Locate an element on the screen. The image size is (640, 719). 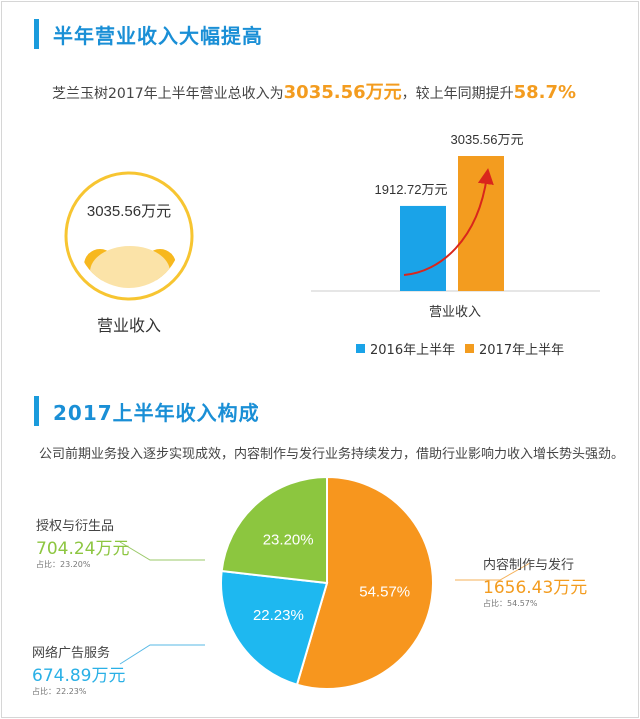
label-ads: 网络广告服务 674.89万元 占比：22.23% is located at coordinates (78, 669).